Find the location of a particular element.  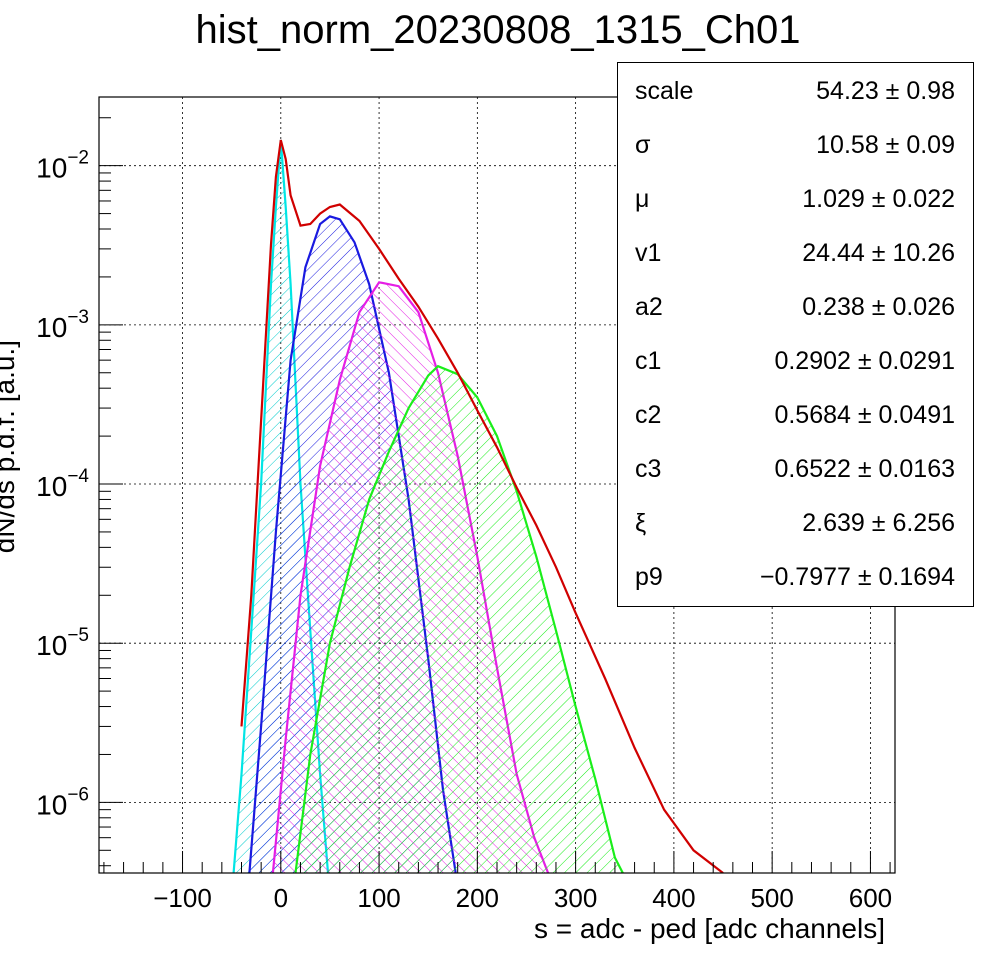

x-tick-label: 500 is located at coordinates (771, 898).